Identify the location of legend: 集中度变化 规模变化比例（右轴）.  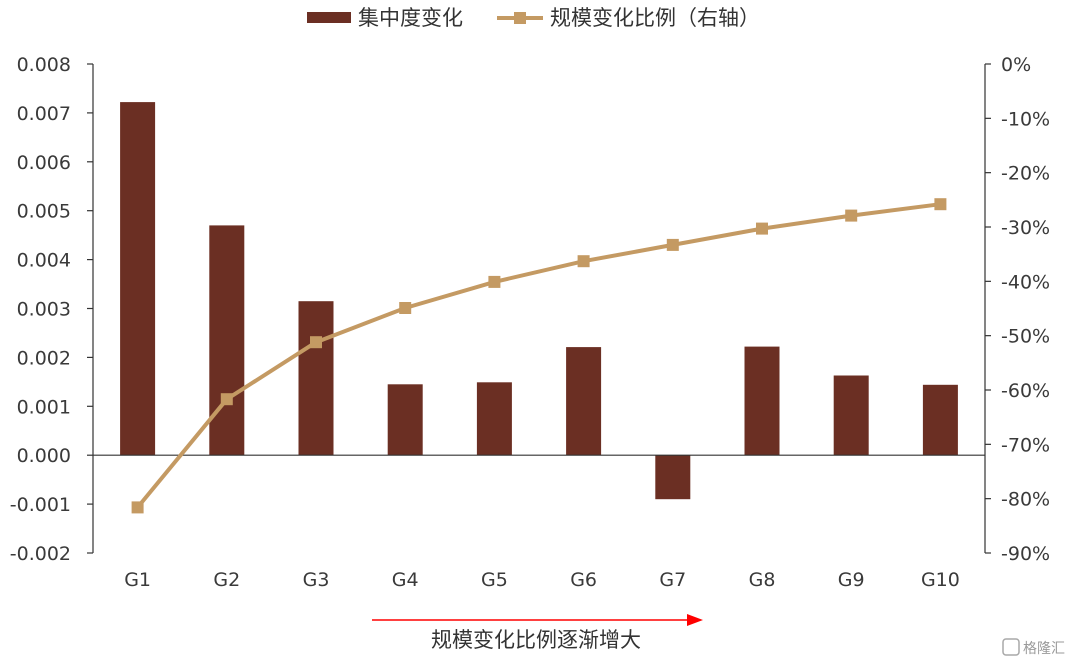
(533, 18).